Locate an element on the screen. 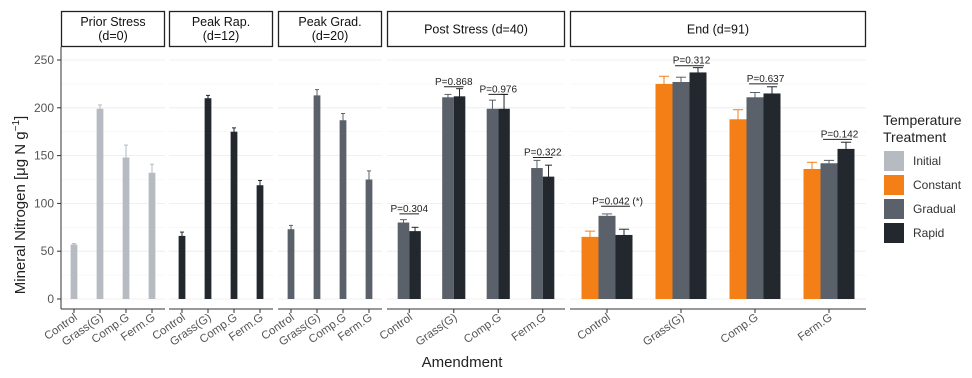 The image size is (972, 378). x-axis-label: Amendment is located at coordinates (463, 362).